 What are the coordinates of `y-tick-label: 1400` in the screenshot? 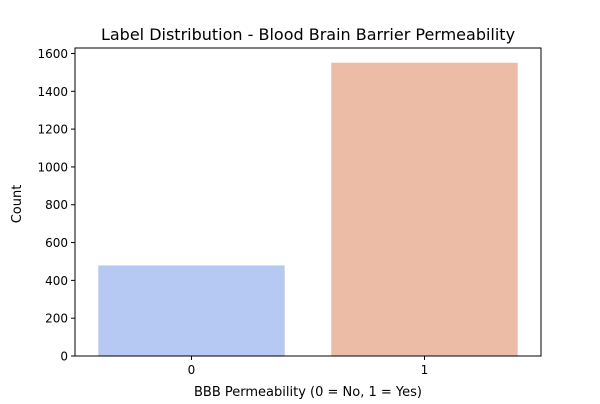 It's located at (52, 92).